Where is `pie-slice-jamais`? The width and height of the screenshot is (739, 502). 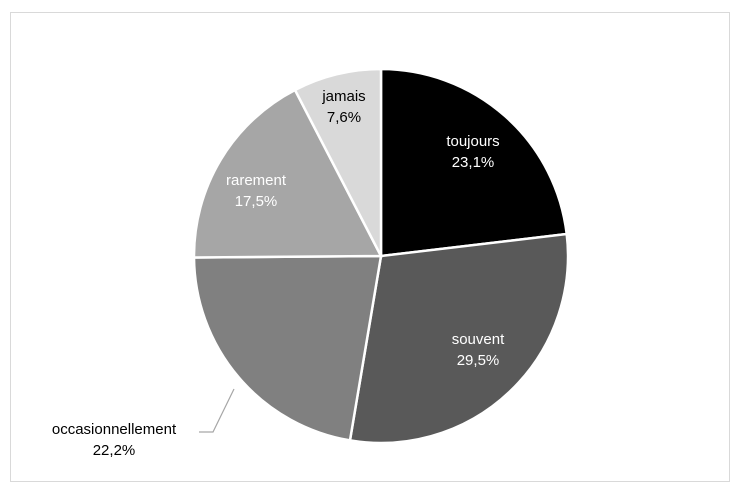 pie-slice-jamais is located at coordinates (338, 162).